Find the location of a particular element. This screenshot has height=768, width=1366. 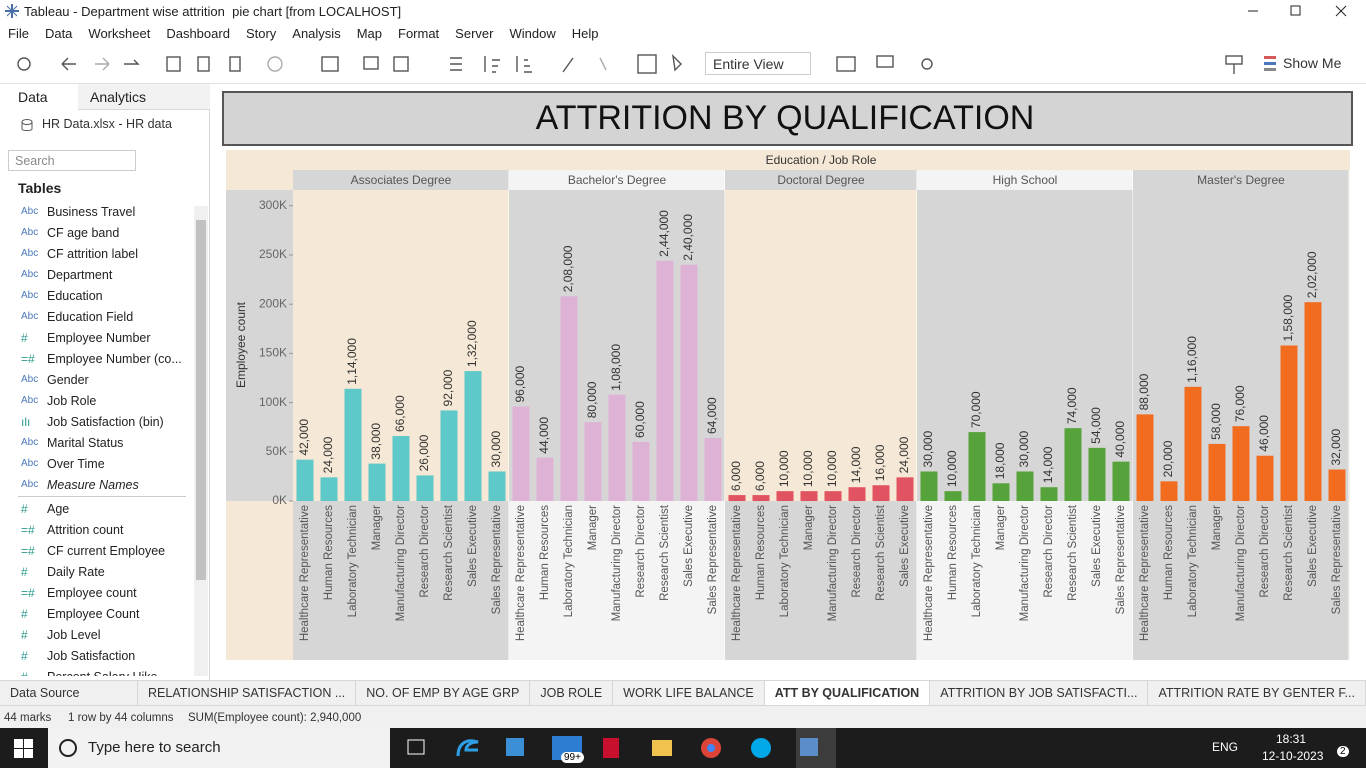

field: Abc CF age band is located at coordinates (95, 232).